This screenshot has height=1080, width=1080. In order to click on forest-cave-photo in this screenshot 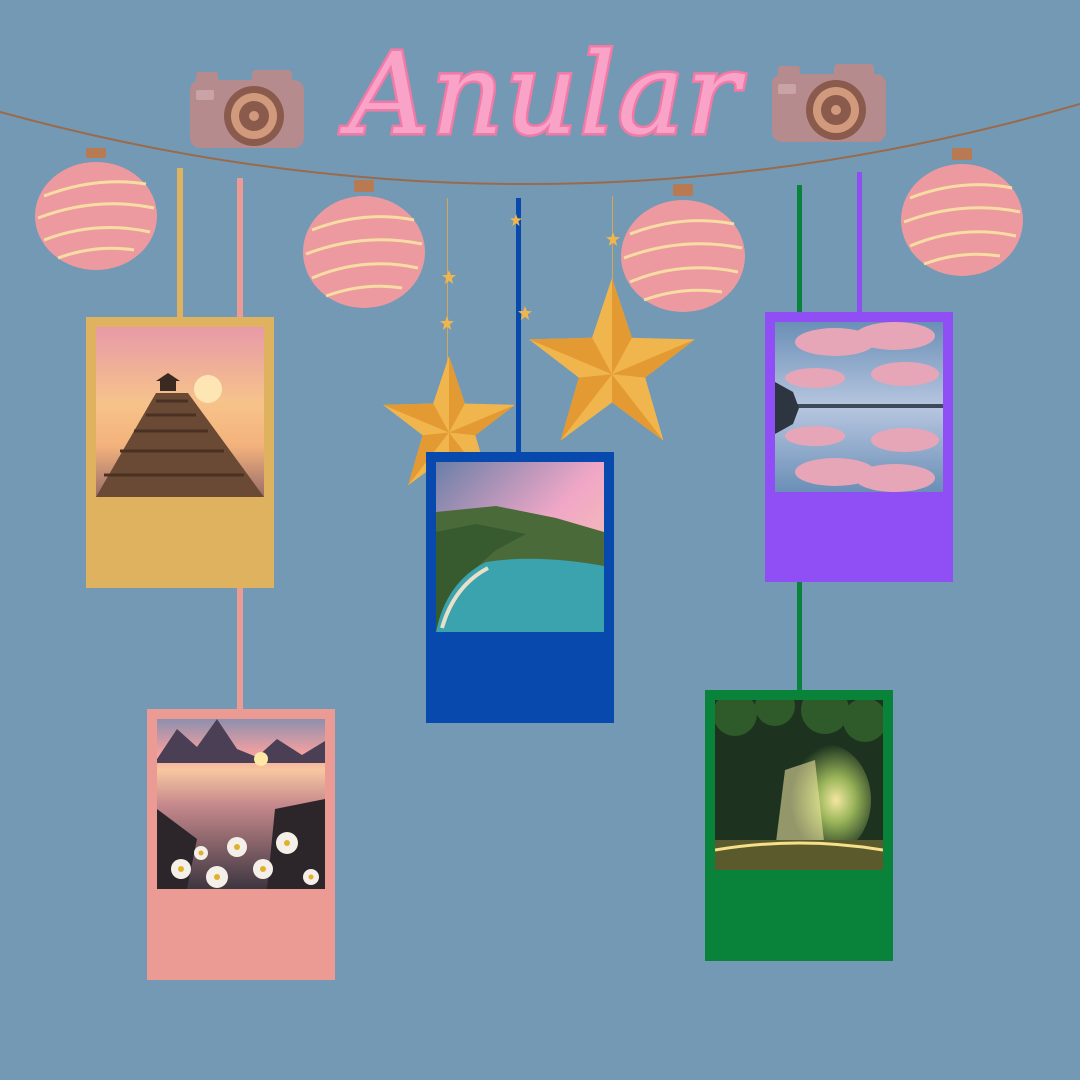, I will do `click(799, 785)`.